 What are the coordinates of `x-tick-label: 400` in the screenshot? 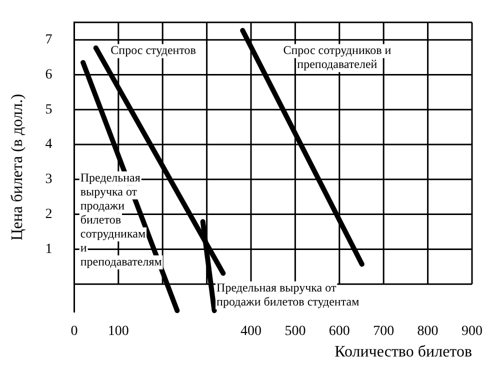 It's located at (251, 332).